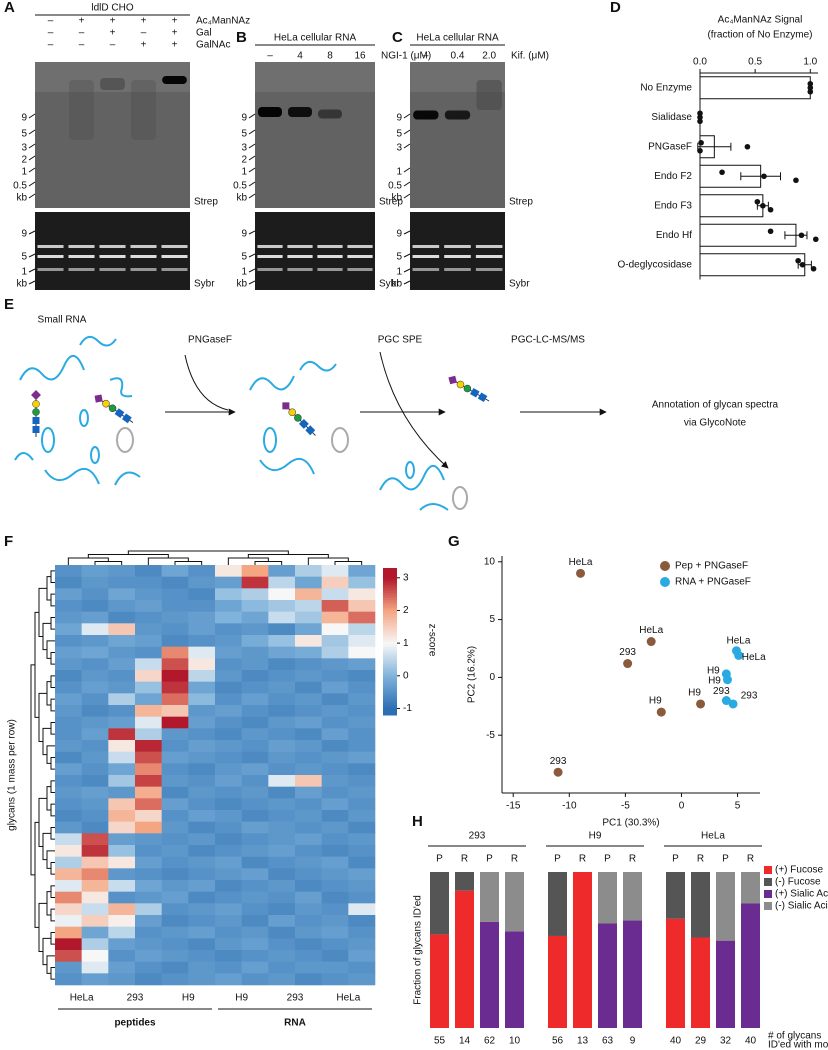 The width and height of the screenshot is (828, 1050). I want to click on group-label: RNA, so click(295, 1023).